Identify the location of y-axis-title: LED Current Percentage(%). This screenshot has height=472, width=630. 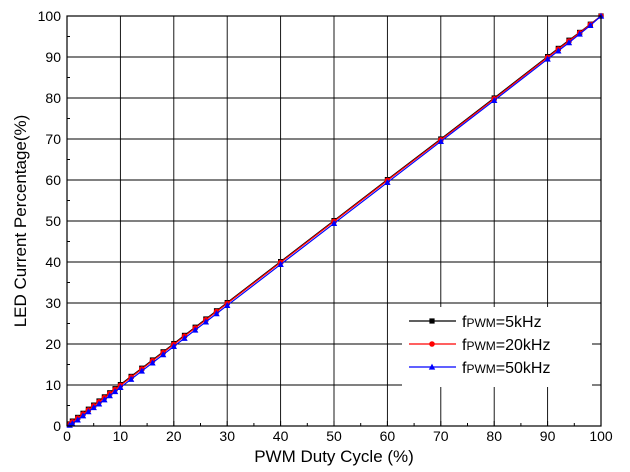
(20, 221).